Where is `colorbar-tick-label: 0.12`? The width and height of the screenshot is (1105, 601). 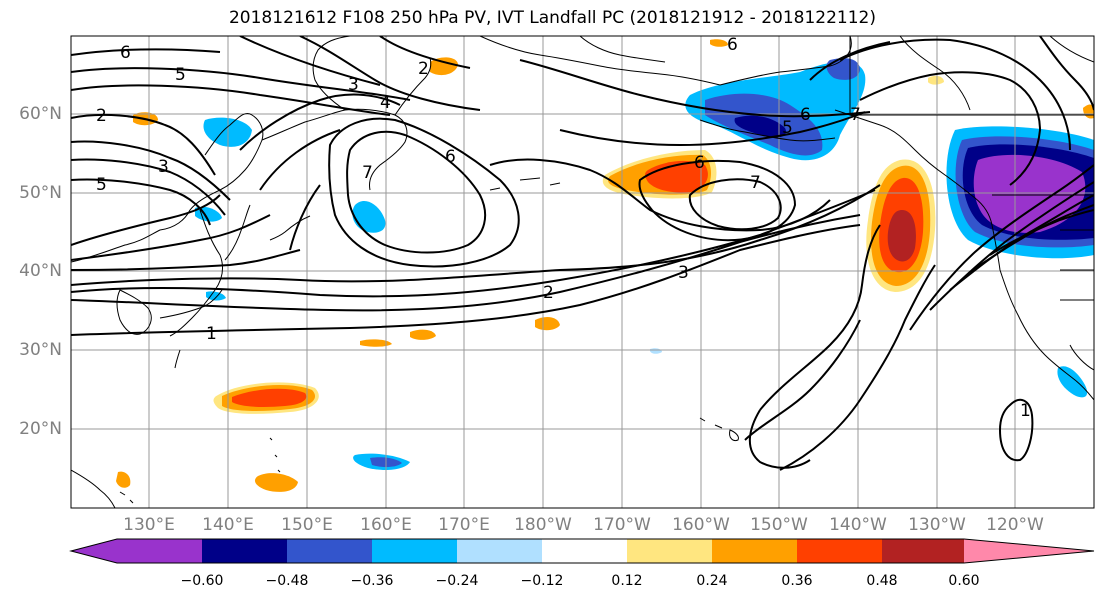 colorbar-tick-label: 0.12 is located at coordinates (627, 581).